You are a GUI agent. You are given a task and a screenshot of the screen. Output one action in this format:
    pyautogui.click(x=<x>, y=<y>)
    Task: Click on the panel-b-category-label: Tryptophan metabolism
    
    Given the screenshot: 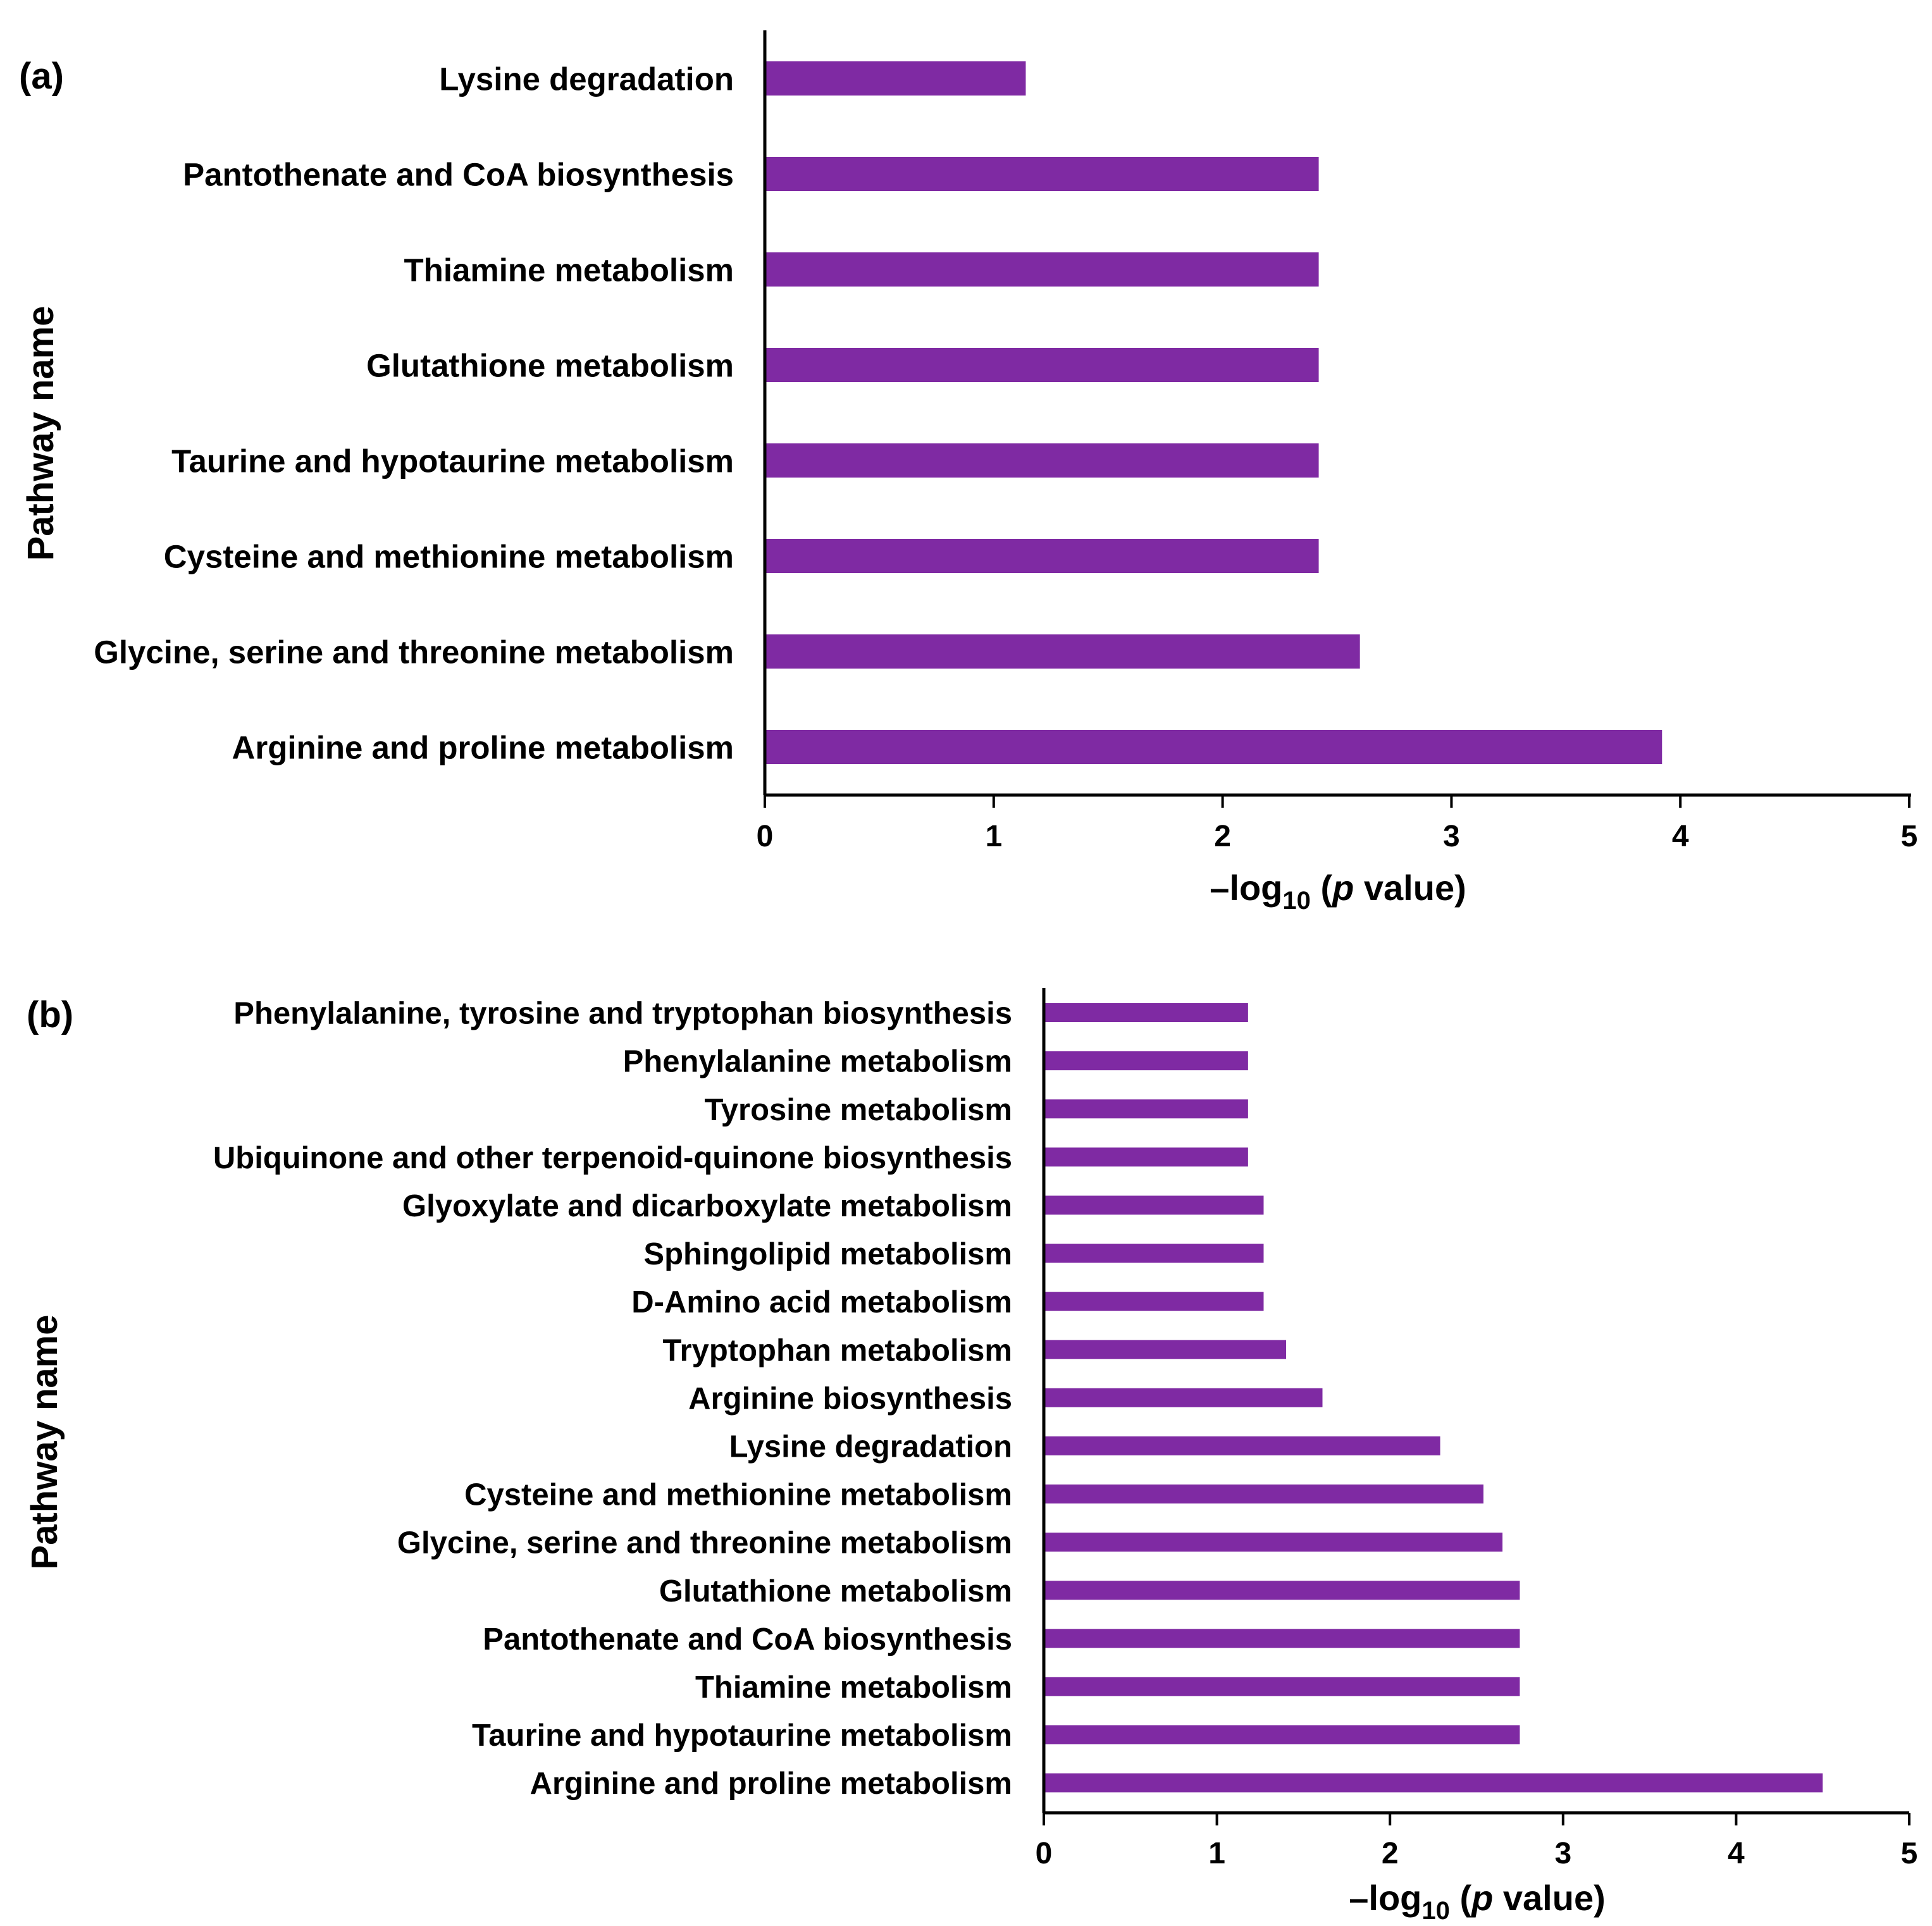 What is the action you would take?
    pyautogui.click(x=837, y=1350)
    